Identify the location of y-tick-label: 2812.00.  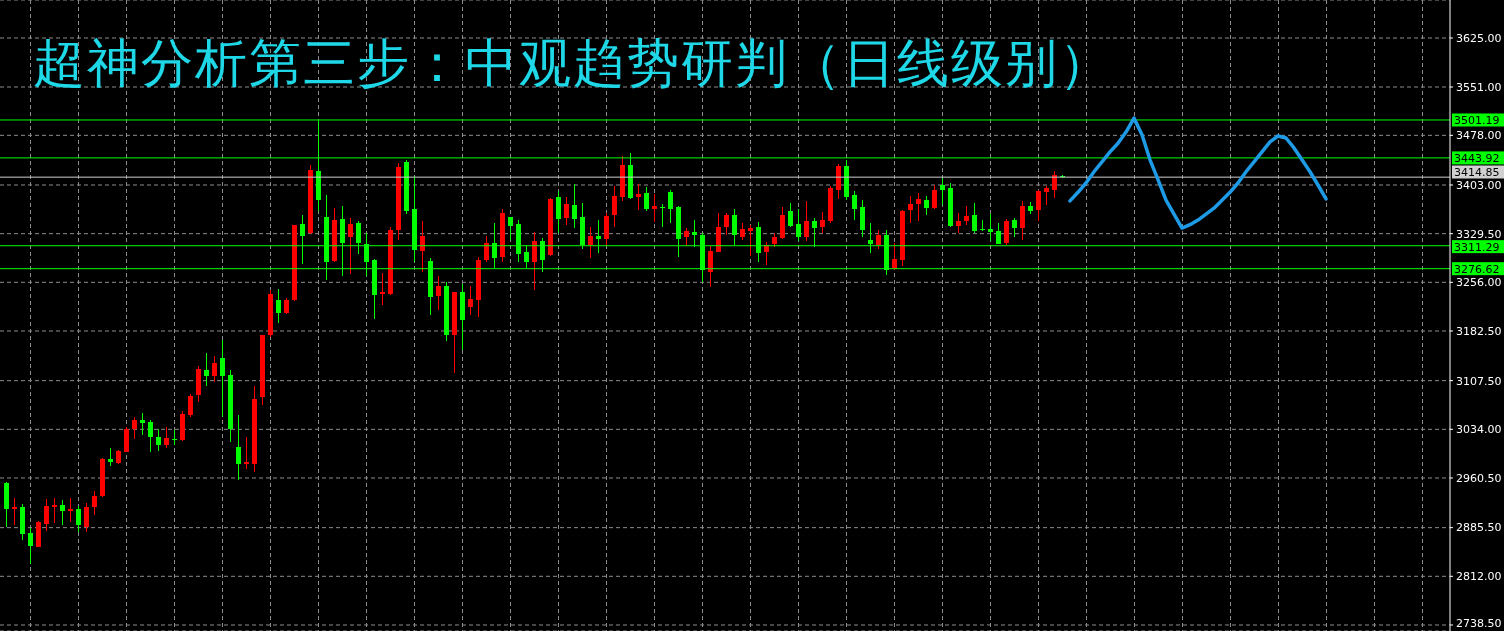
(1479, 577).